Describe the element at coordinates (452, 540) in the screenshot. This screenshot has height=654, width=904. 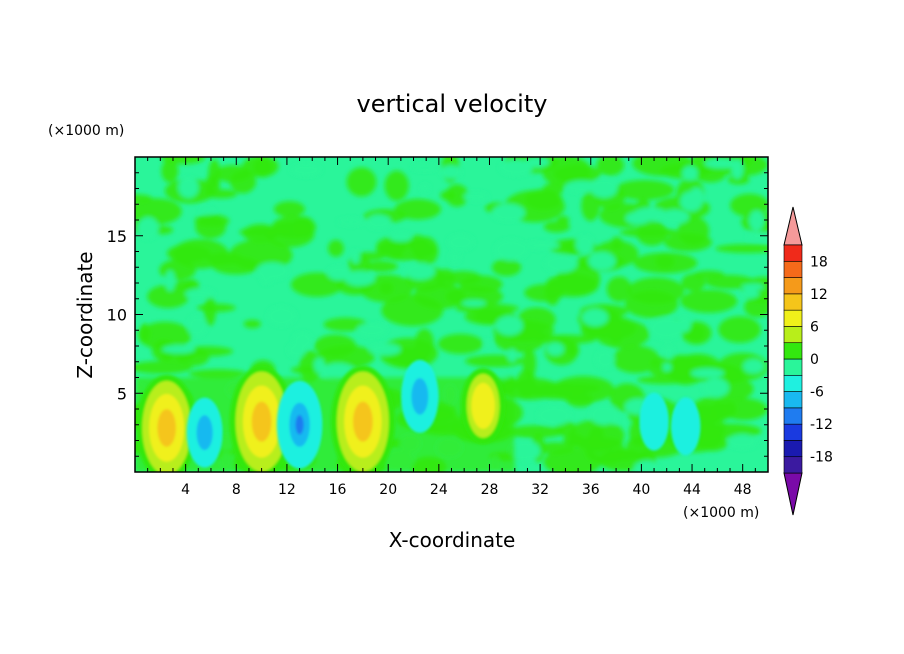
I see `x-axis-label: X-coordinate` at that location.